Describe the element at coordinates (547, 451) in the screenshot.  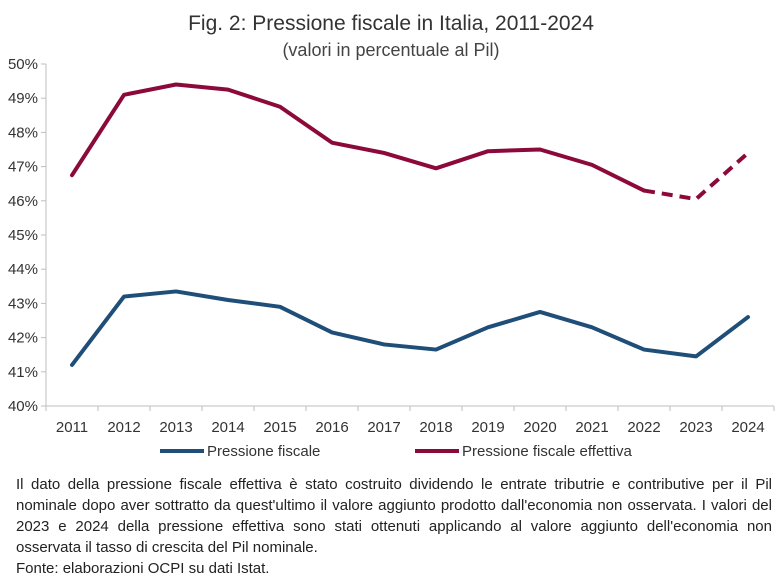
I see `legend-label-2: Pressione fiscale effettiva` at that location.